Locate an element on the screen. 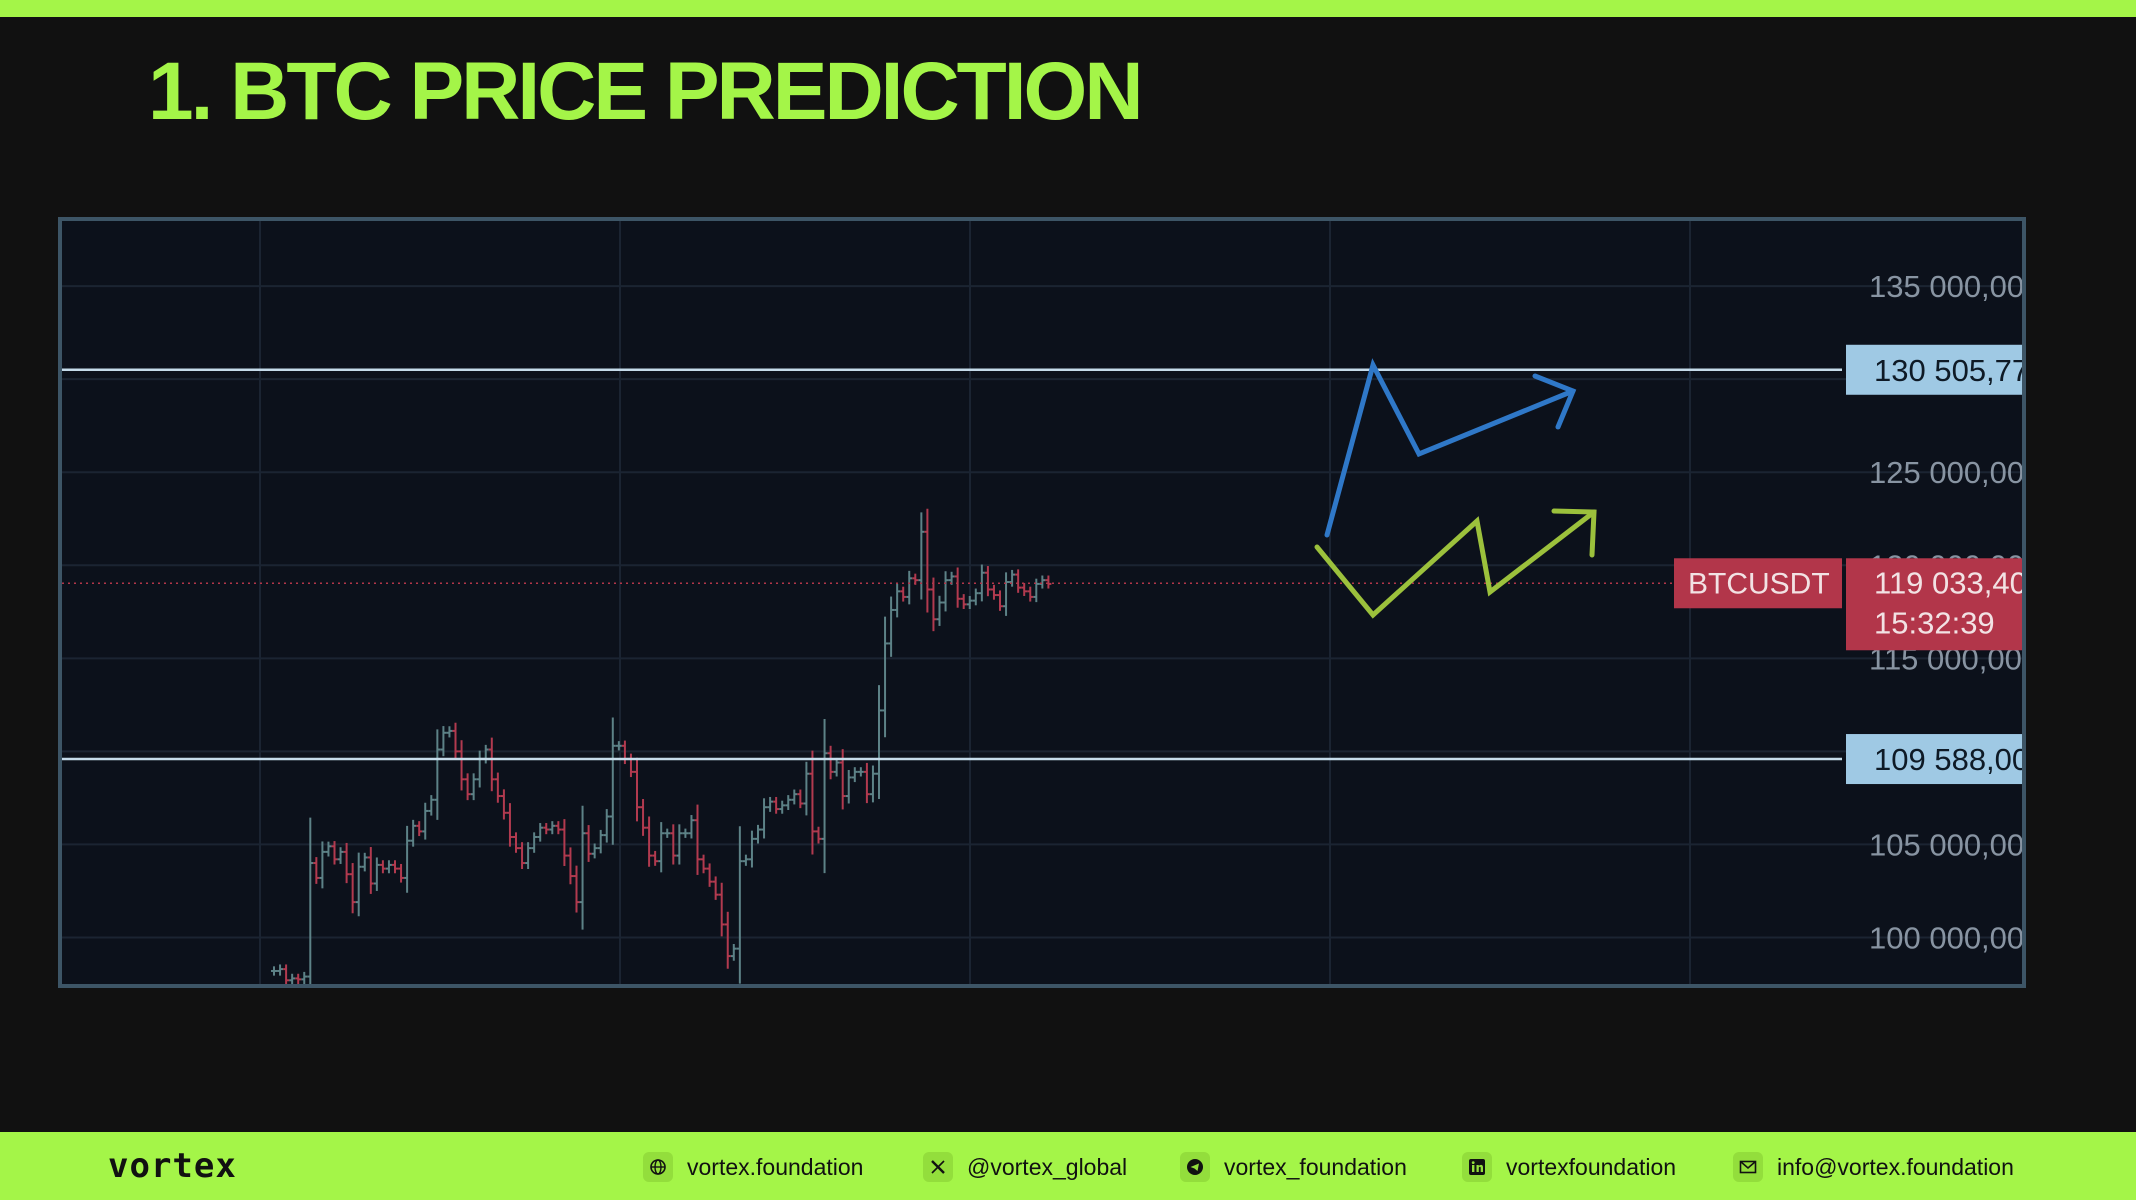 The height and width of the screenshot is (1200, 2136). footer-link-email: info@vortex.foundation is located at coordinates (1873, 1167).